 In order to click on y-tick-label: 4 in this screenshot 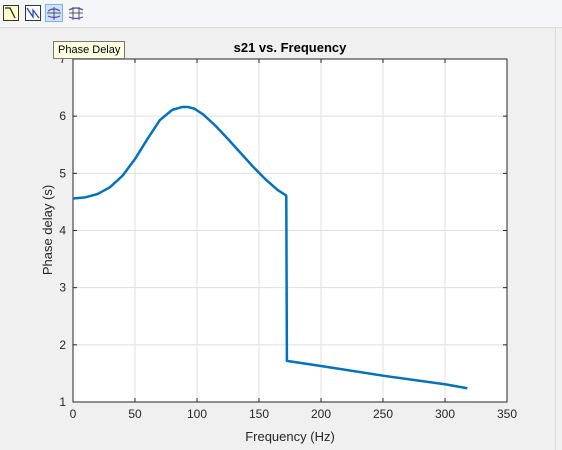, I will do `click(62, 231)`.